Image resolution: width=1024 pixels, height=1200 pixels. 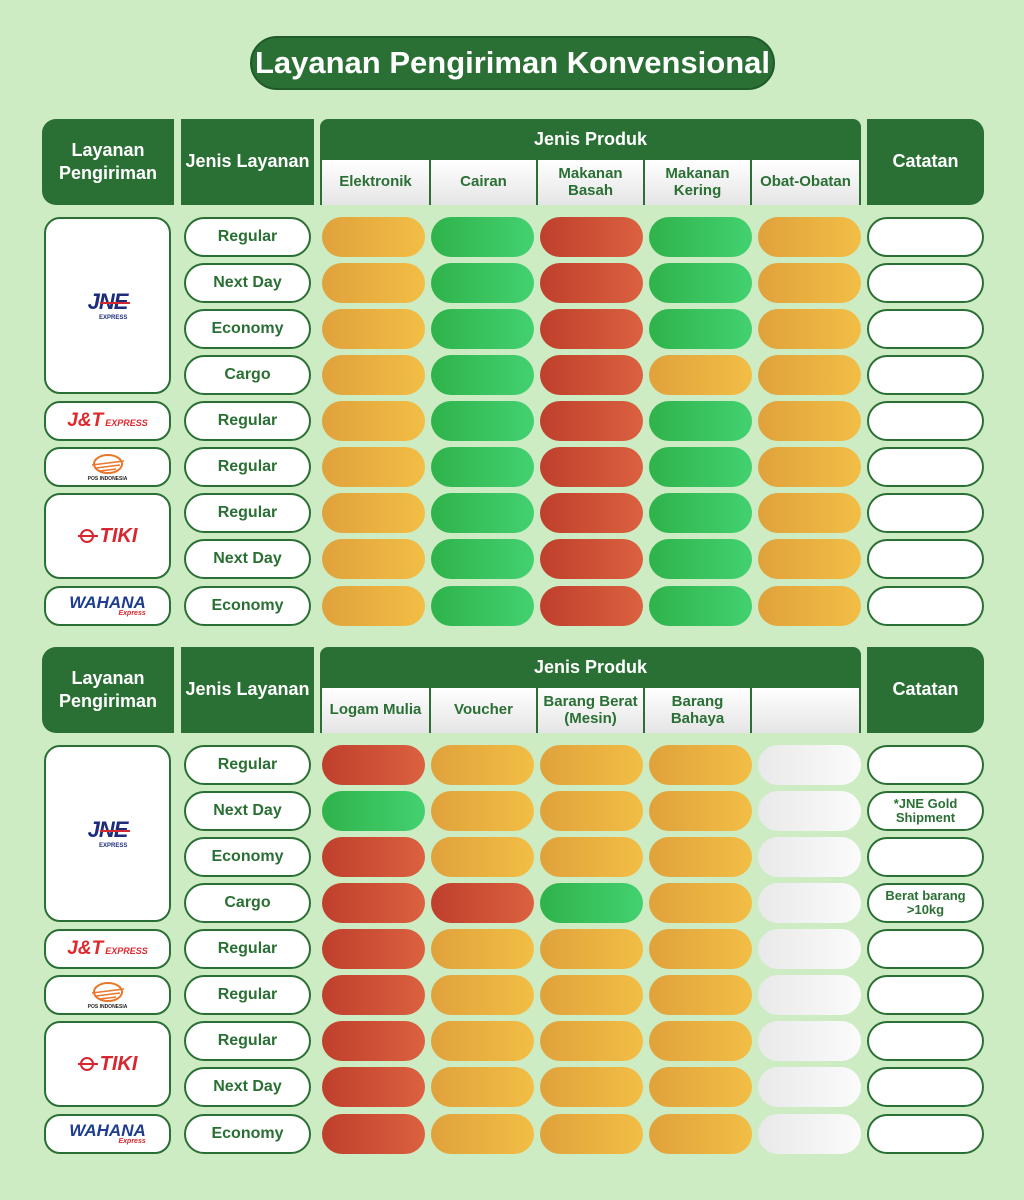 What do you see at coordinates (590, 182) in the screenshot?
I see `product-header: Makanan Basah` at bounding box center [590, 182].